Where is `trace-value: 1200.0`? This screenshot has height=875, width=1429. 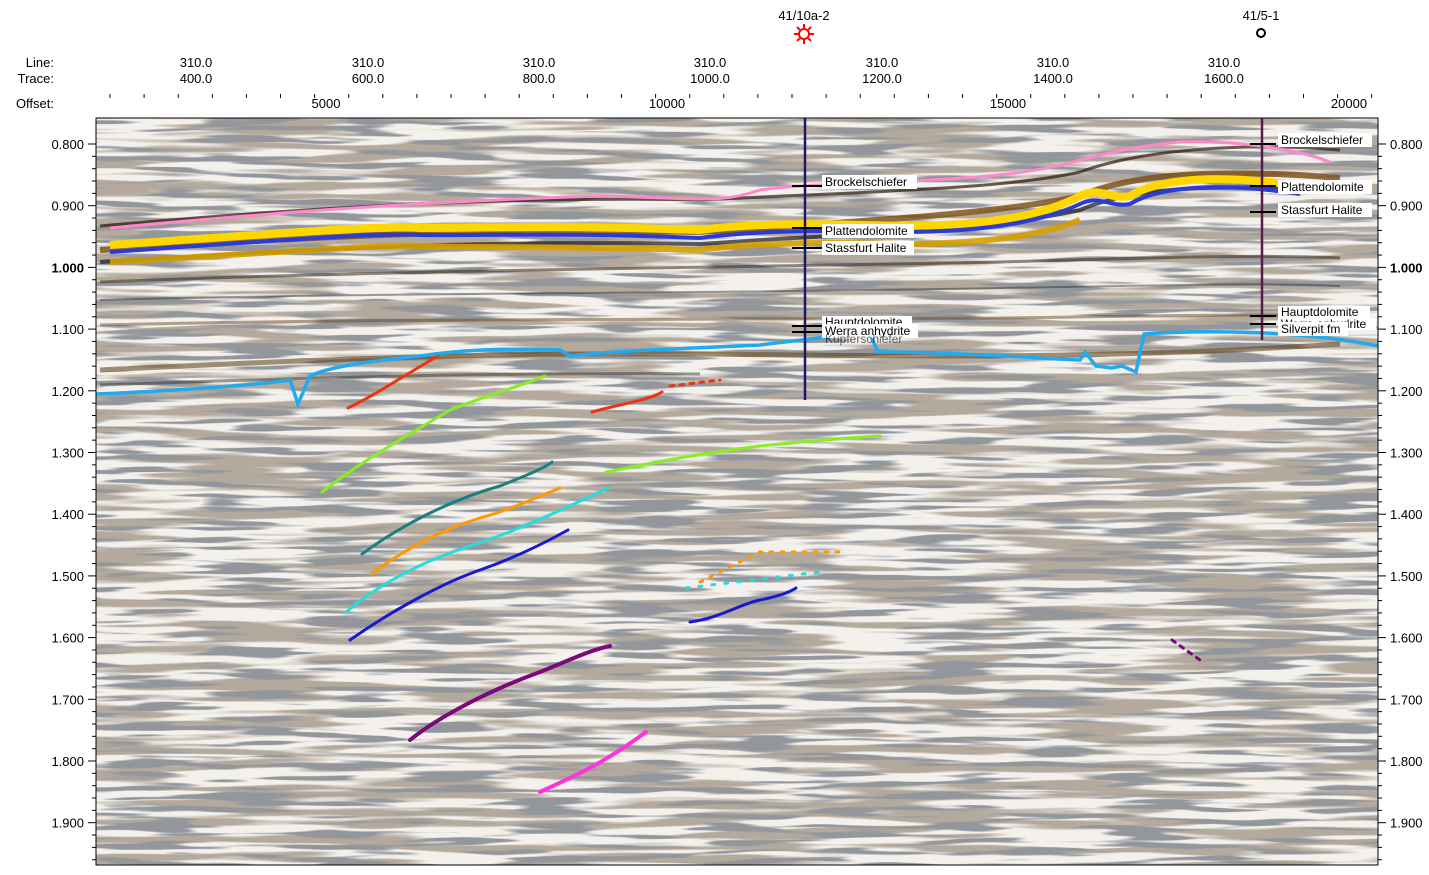
trace-value: 1200.0 is located at coordinates (882, 78).